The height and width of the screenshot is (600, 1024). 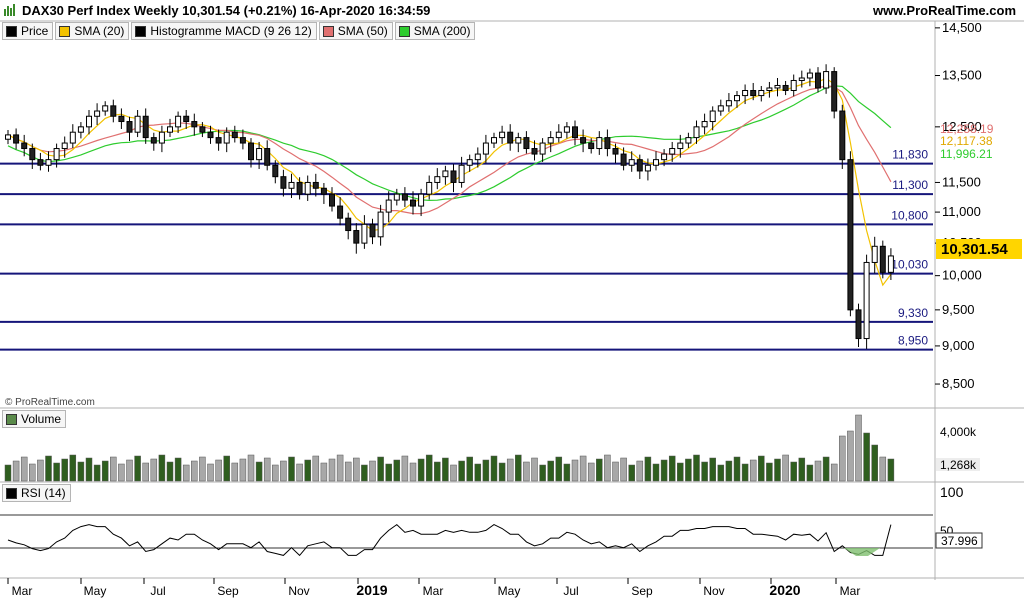 I want to click on time-tick-label: Jul, so click(x=570, y=591).